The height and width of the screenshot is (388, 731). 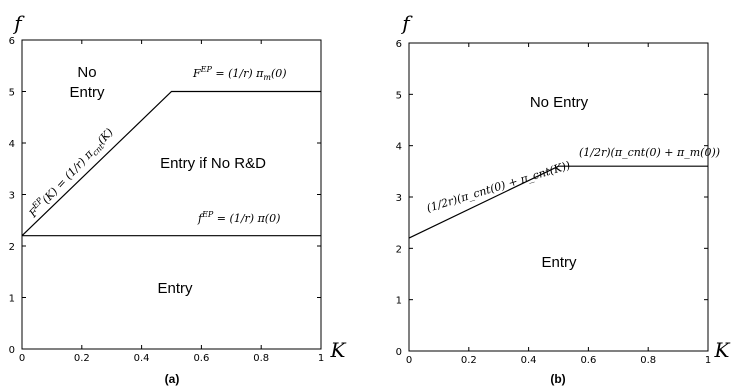 What do you see at coordinates (559, 262) in the screenshot?
I see `panel-b-region-entry: Entry` at bounding box center [559, 262].